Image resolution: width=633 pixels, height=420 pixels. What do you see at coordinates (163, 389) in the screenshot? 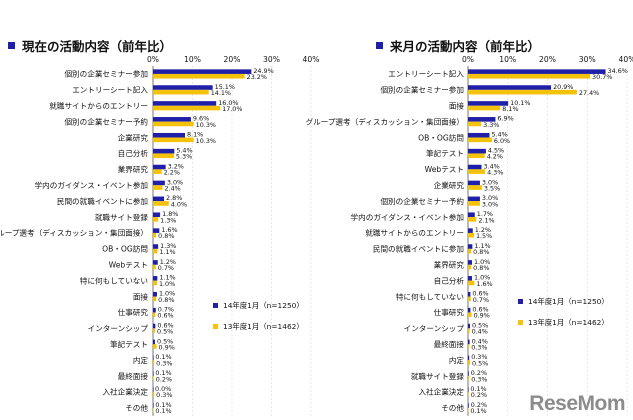
I see `data-label-2014: 0.0%` at bounding box center [163, 389].